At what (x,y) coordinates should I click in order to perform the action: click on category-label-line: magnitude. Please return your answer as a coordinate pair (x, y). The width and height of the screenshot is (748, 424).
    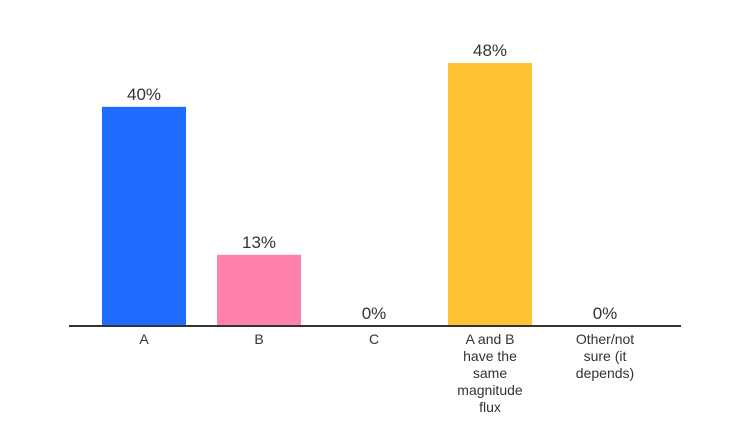
    Looking at the image, I should click on (490, 390).